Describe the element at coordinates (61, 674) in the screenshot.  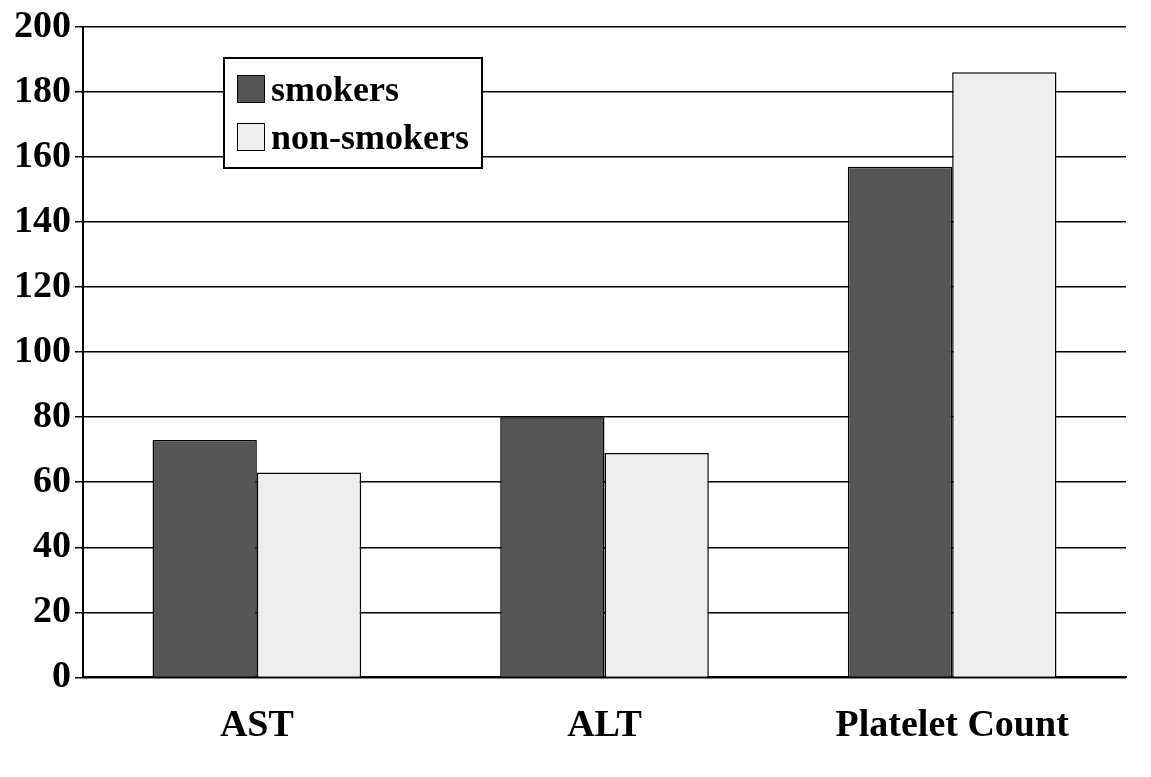
I see `y-tick-label: 0` at that location.